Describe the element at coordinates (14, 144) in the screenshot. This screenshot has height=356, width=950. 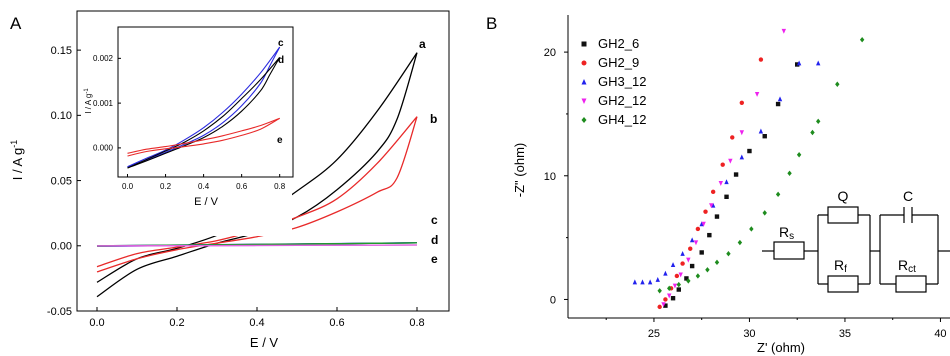
I see `panel-a-y-axis-label-sup: -1` at that location.